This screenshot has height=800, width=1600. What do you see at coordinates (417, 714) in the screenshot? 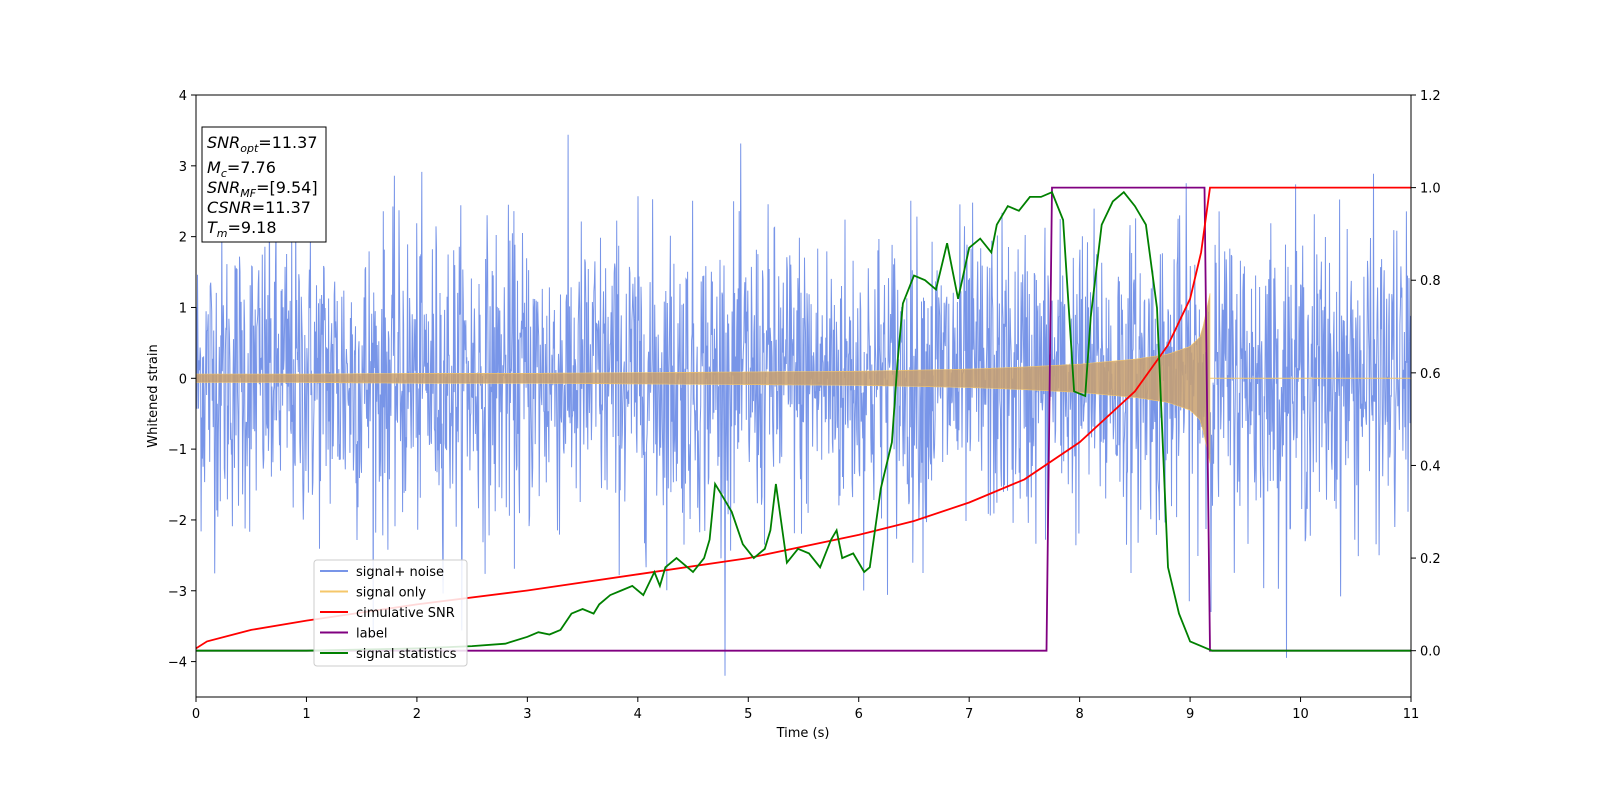
I see `x-tick-label: 2` at bounding box center [417, 714].